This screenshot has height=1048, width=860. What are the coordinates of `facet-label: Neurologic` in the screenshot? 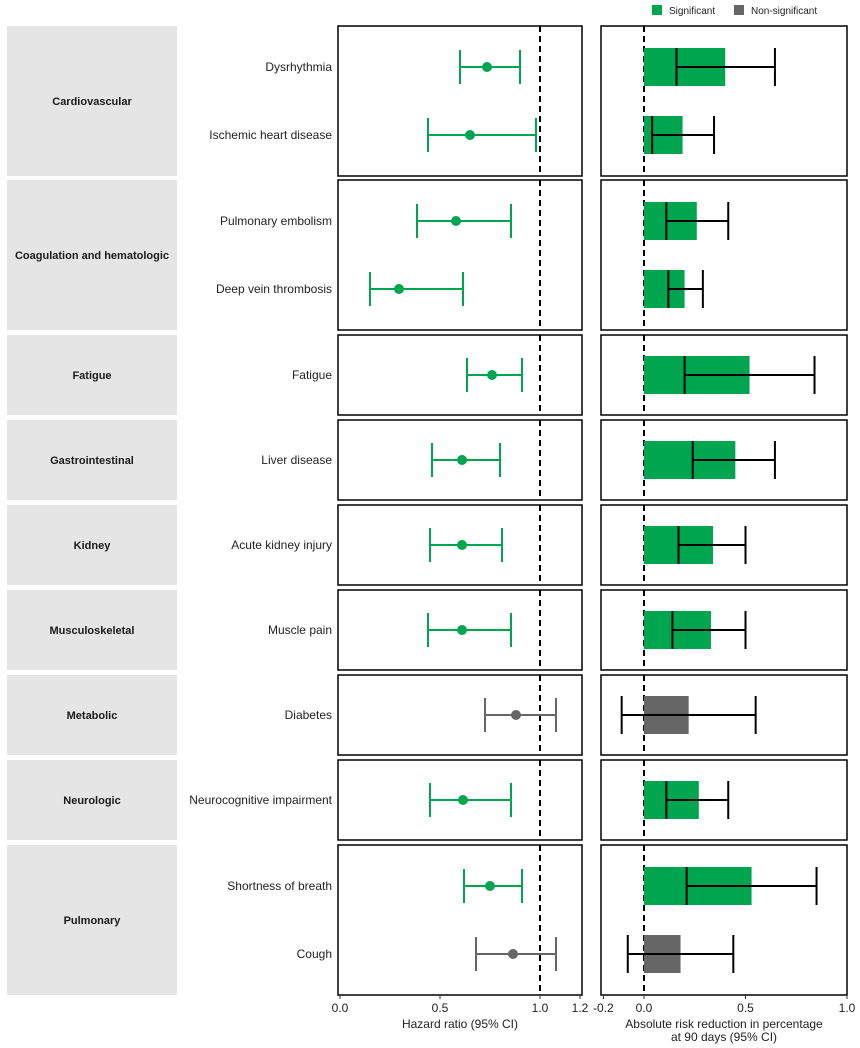 It's located at (91, 801).